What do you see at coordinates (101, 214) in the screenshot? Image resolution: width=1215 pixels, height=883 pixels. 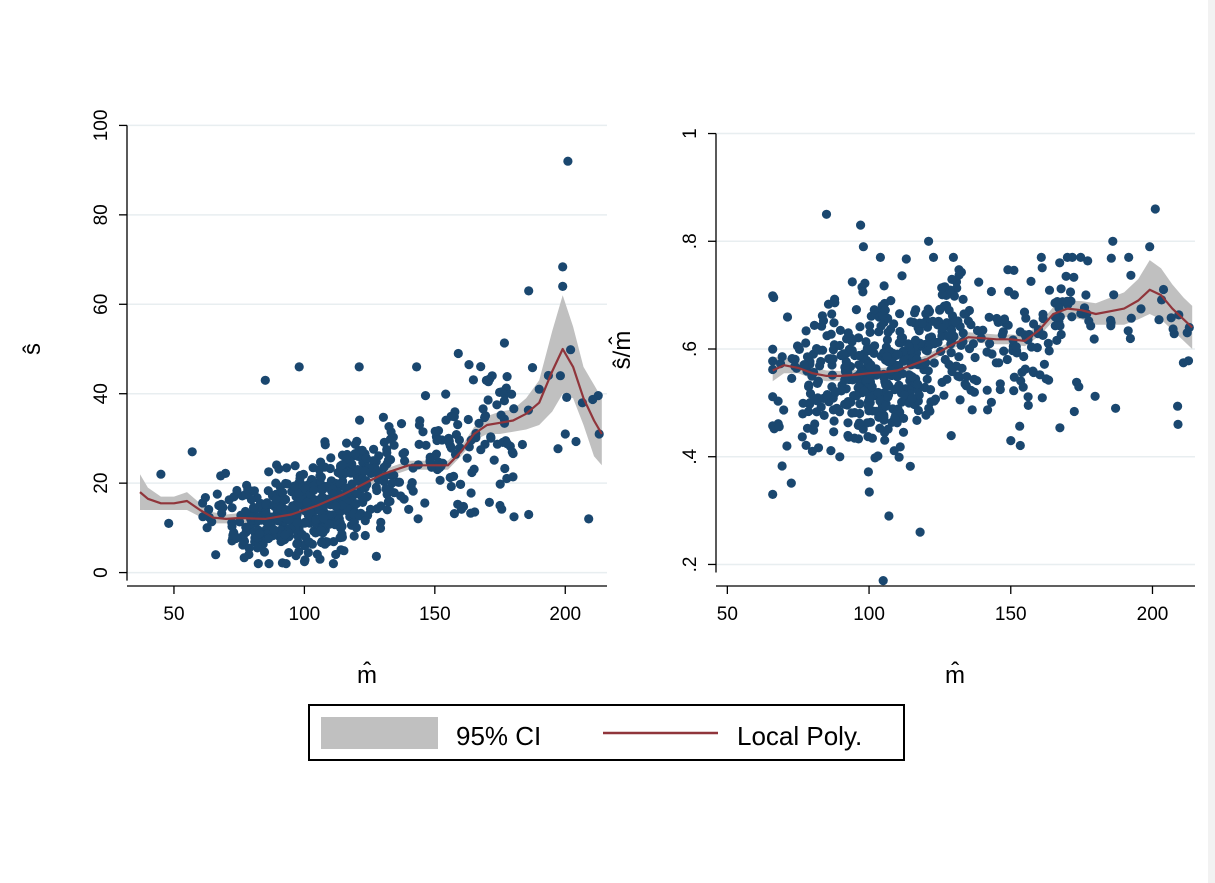 I see `y-tick-label: 80` at bounding box center [101, 214].